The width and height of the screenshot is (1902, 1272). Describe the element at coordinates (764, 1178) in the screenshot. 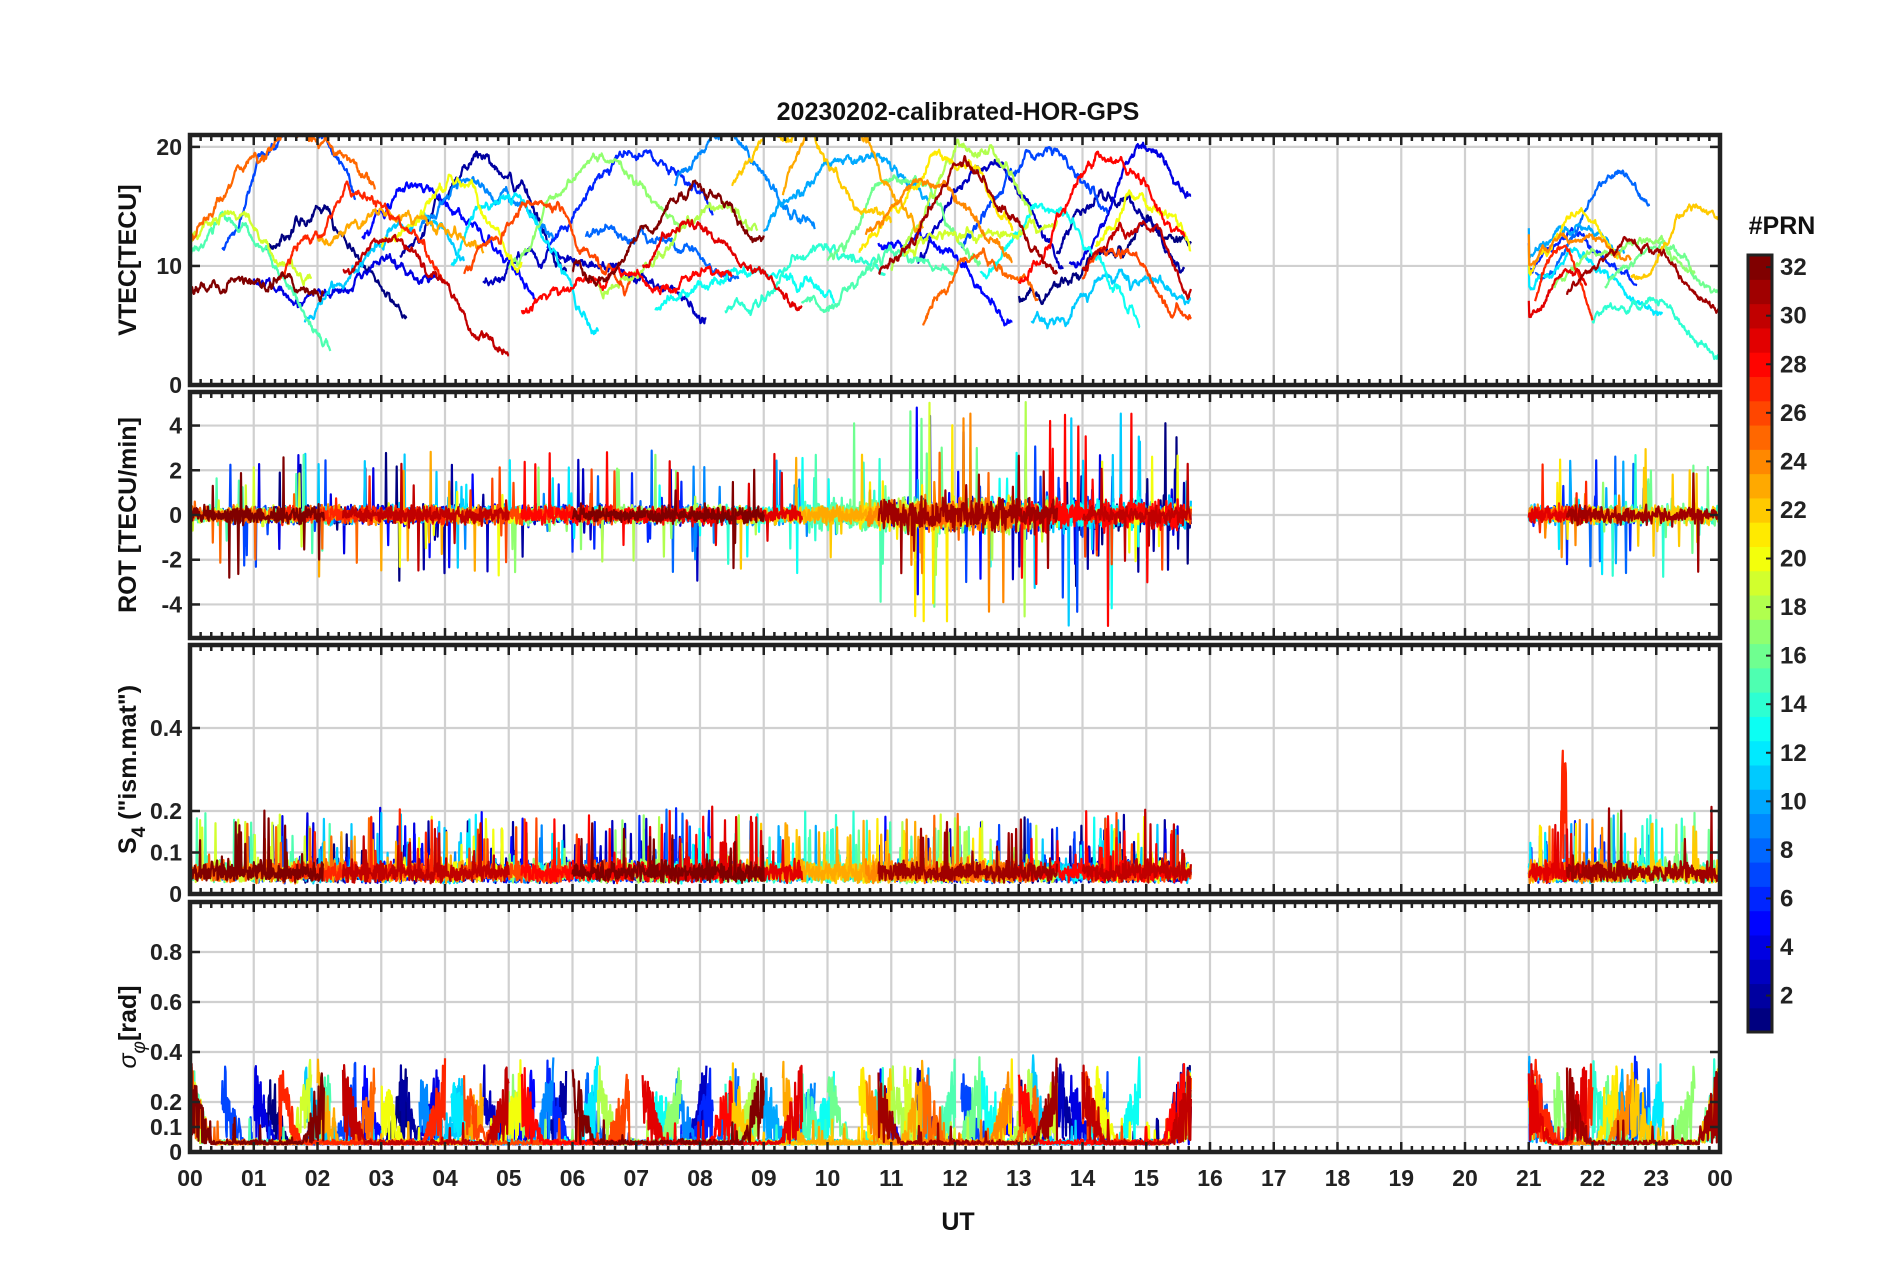

I see `x-tick-label: 09` at that location.